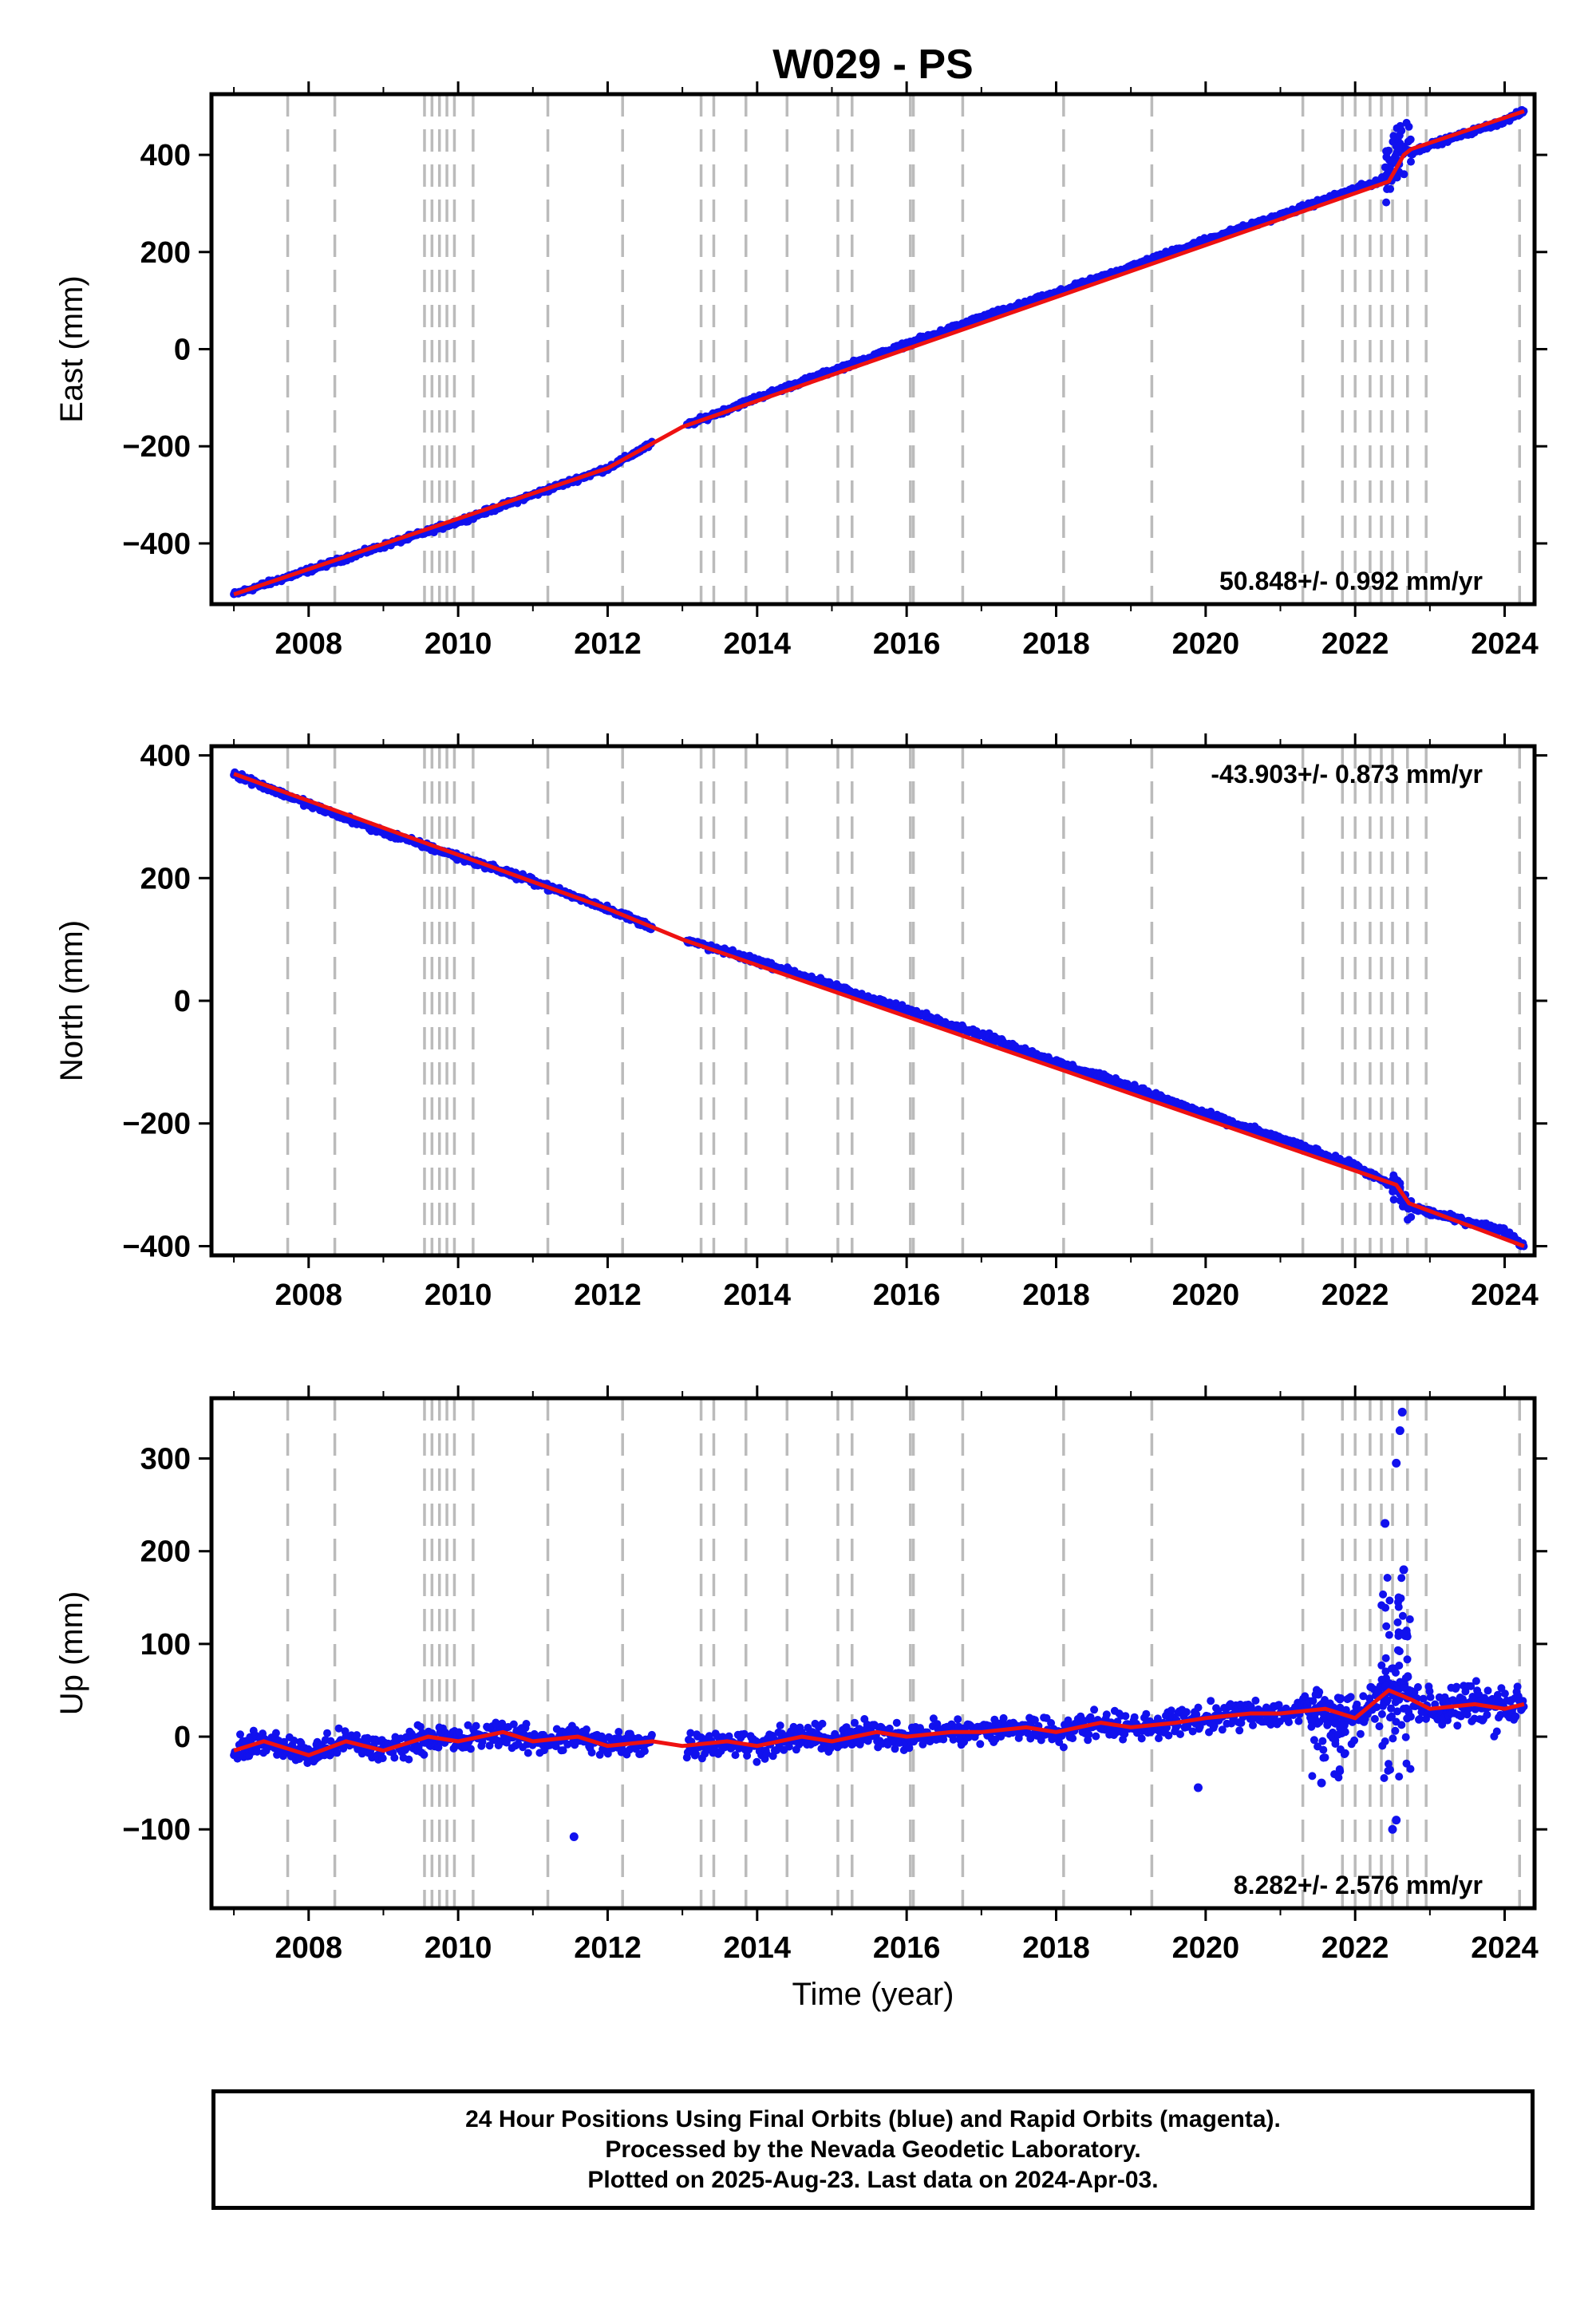 The width and height of the screenshot is (1596, 2316). I want to click on rate-label: 8.282+/- 2.576 mm/yr, so click(1358, 1885).